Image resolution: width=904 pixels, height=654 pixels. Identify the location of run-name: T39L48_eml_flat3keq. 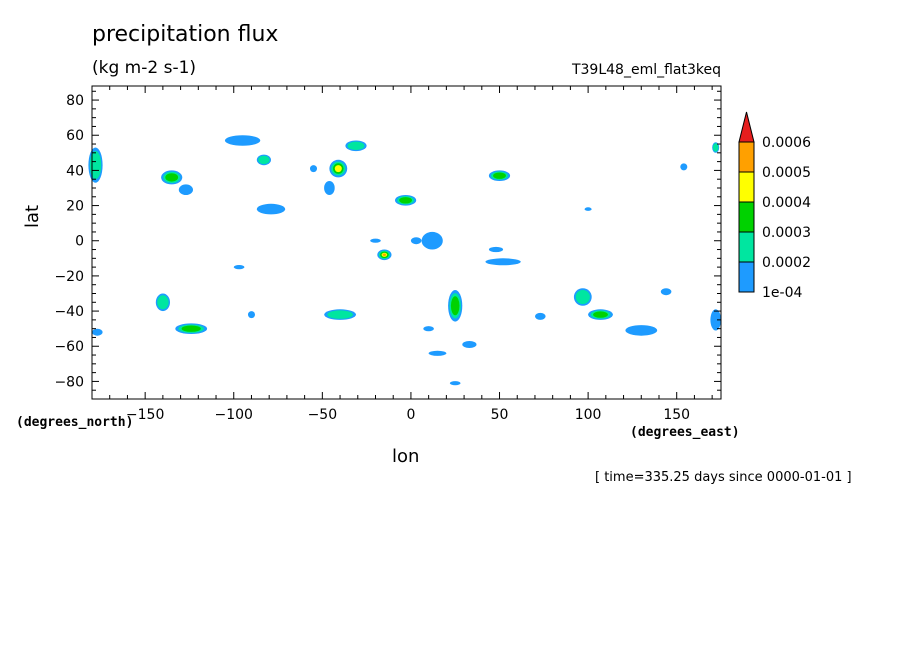
(646, 70).